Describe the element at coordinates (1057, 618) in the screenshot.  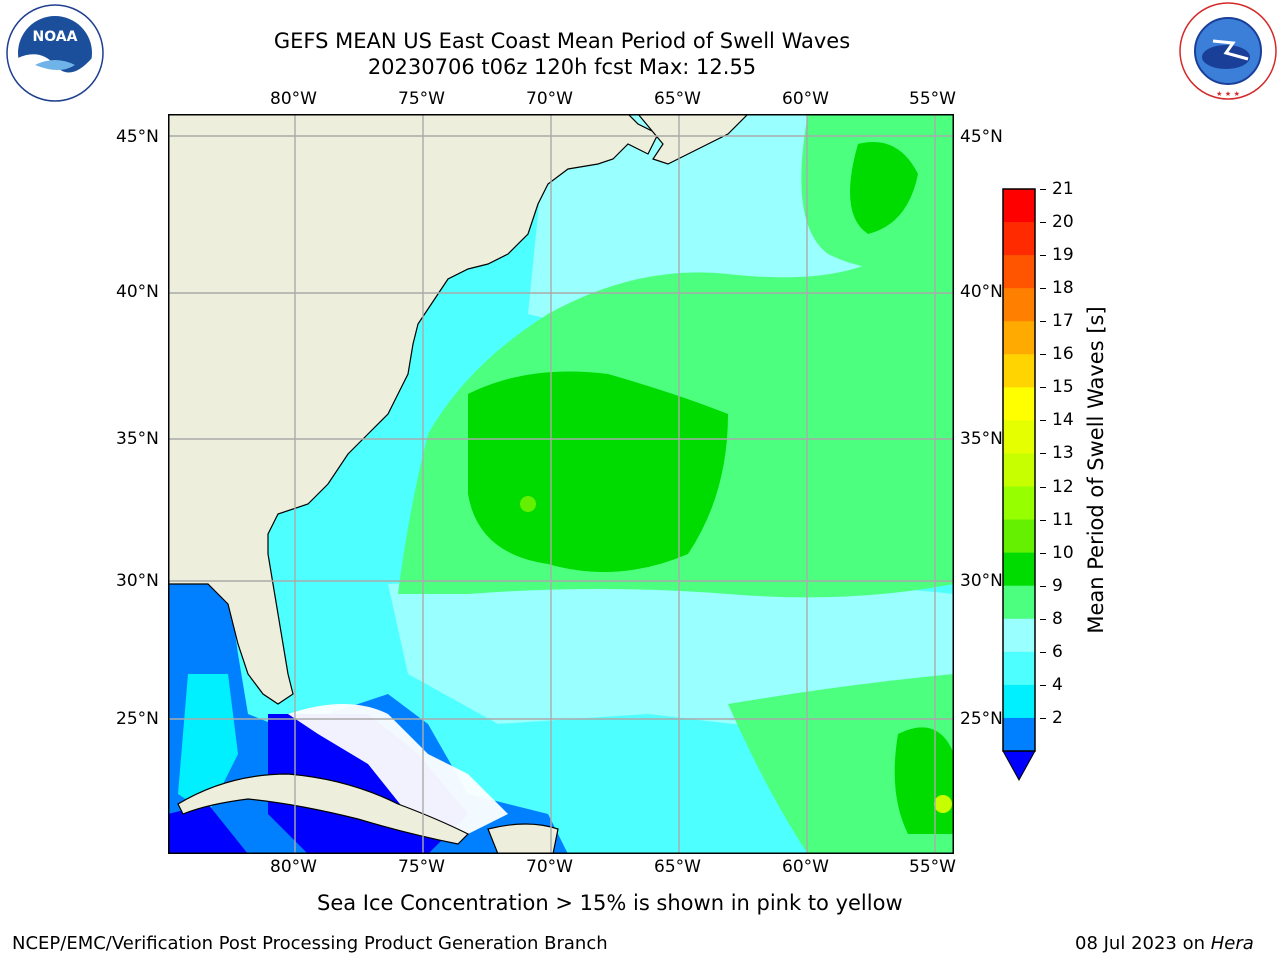
I see `colorbar-tick-label: 8` at that location.